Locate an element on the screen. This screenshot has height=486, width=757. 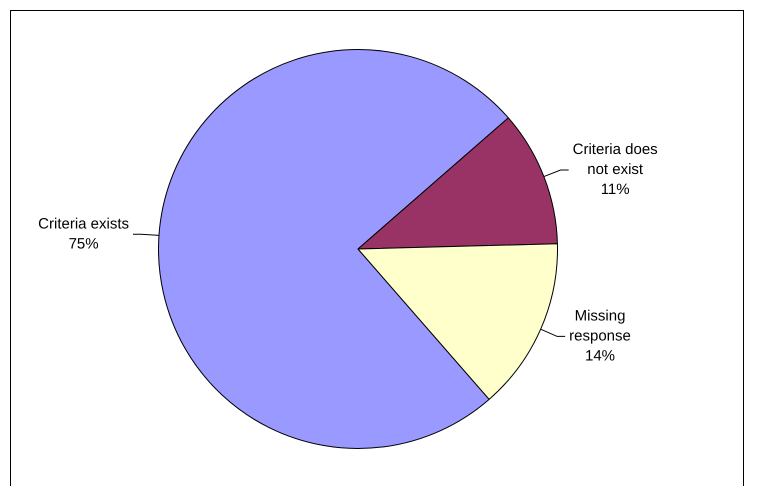
data-label: 14% is located at coordinates (600, 356).